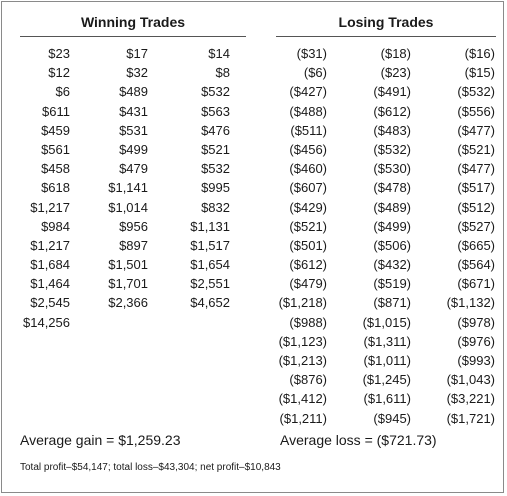 This screenshot has height=496, width=507. Describe the element at coordinates (476, 207) in the screenshot. I see `table-cell: ($512)` at that location.